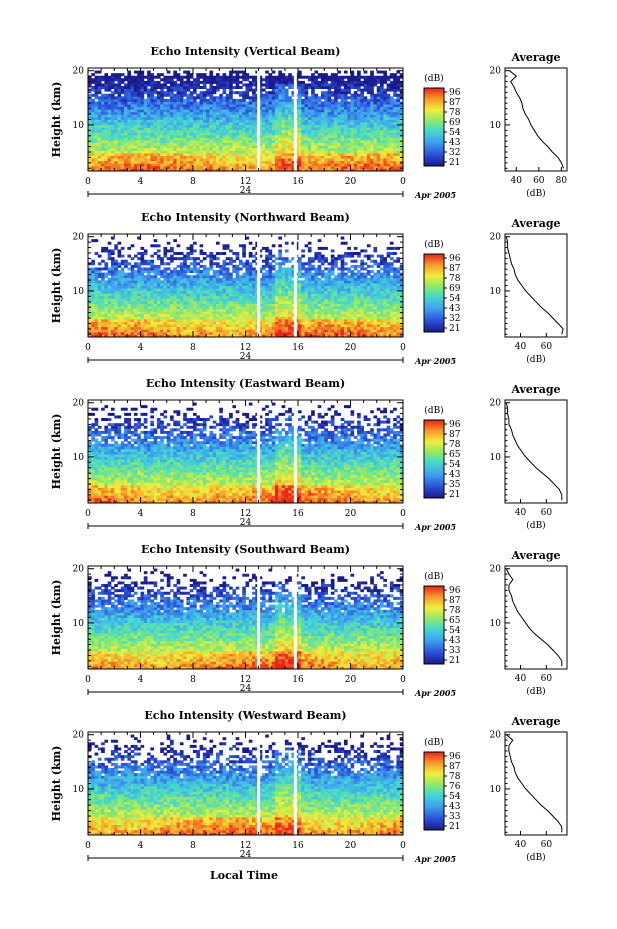  I want to click on x-axis-label: Local Time, so click(244, 875).